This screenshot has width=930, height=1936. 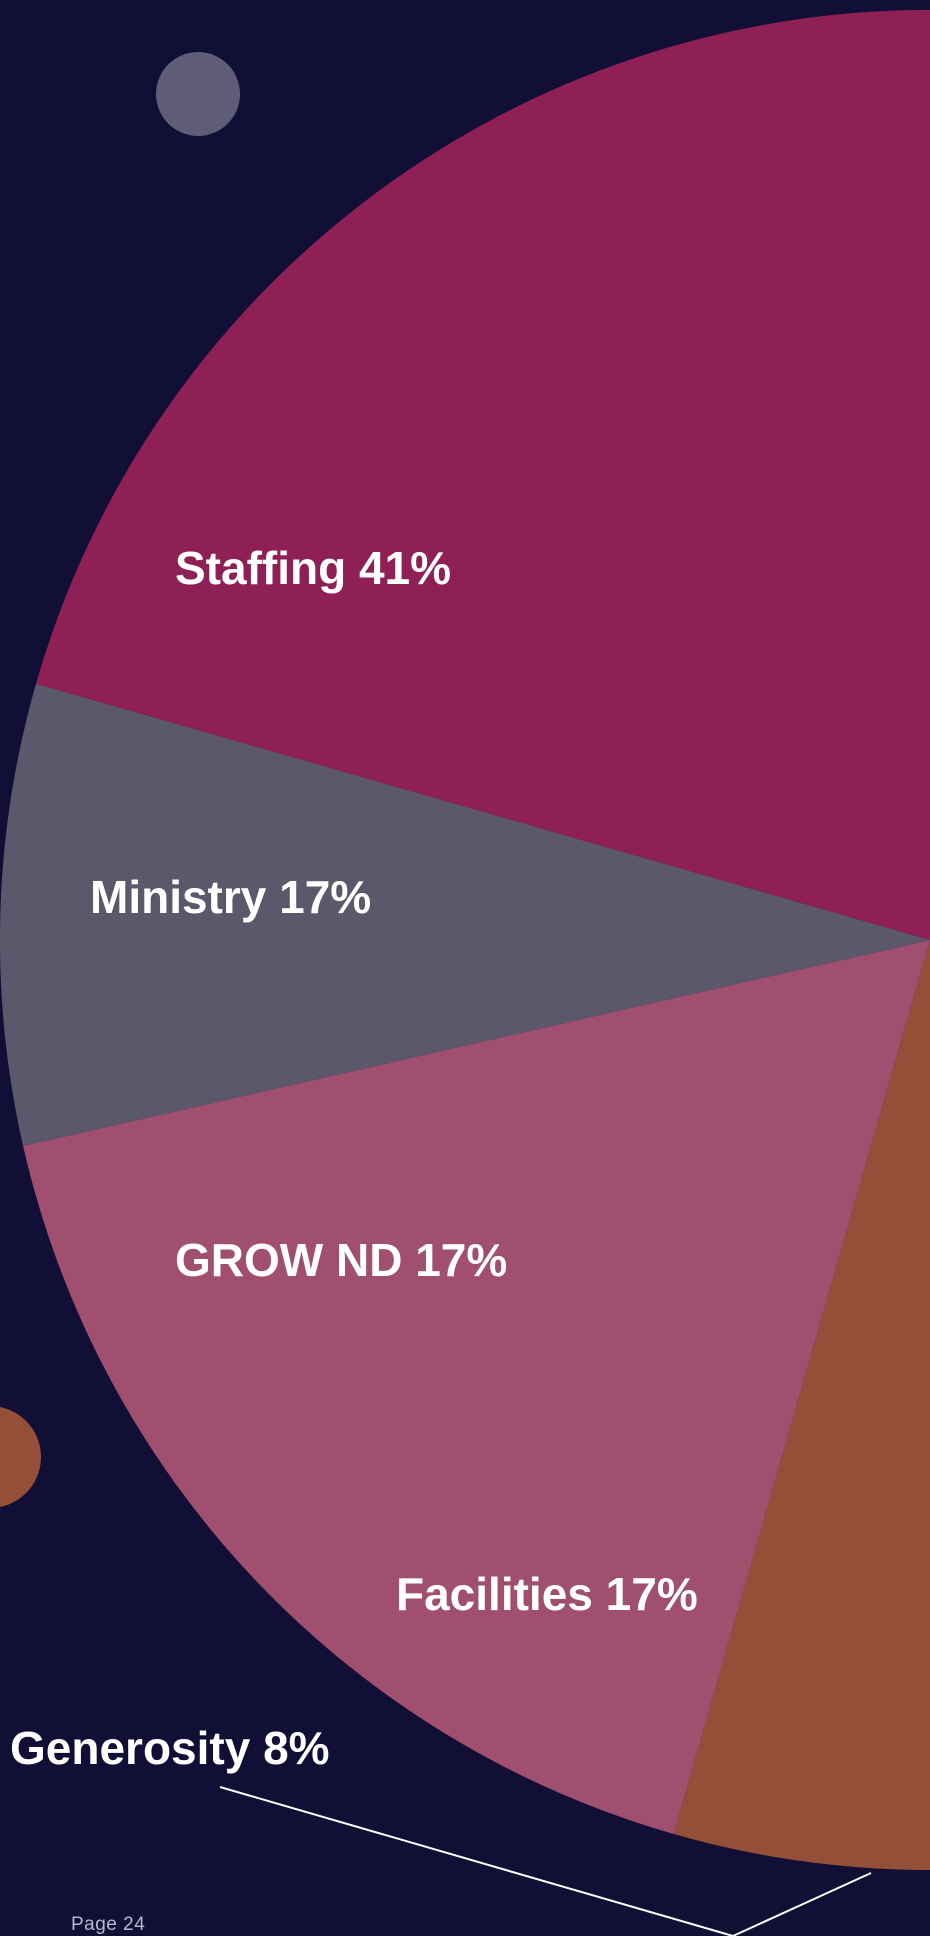 What do you see at coordinates (341, 1260) in the screenshot?
I see `slice-label-grow-nd: GROW ND 17%` at bounding box center [341, 1260].